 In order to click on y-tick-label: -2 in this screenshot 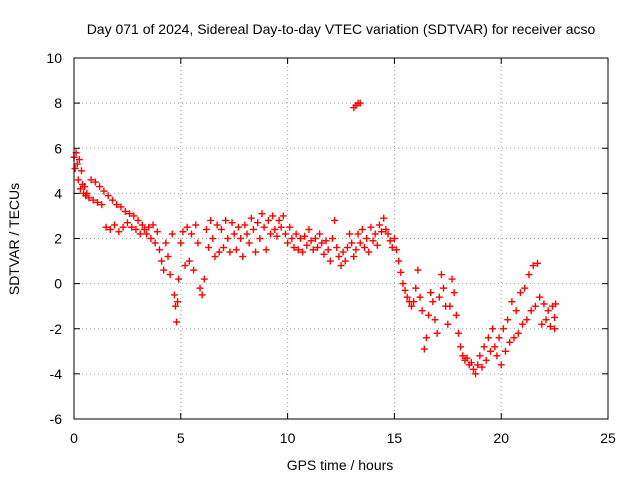, I will do `click(56, 329)`.